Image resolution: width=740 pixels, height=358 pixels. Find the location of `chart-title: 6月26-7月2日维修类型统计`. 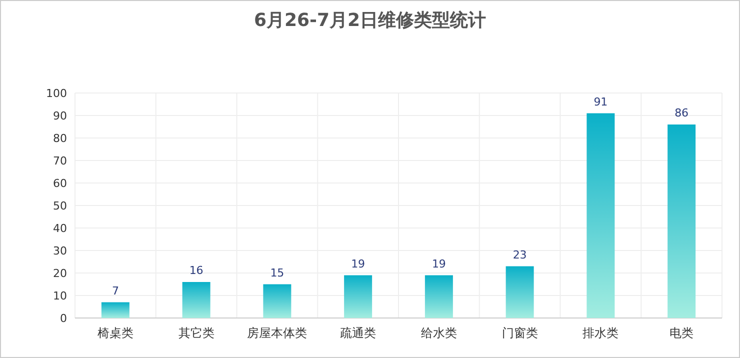

chart-title: 6月26-7月2日维修类型统计 is located at coordinates (370, 20).